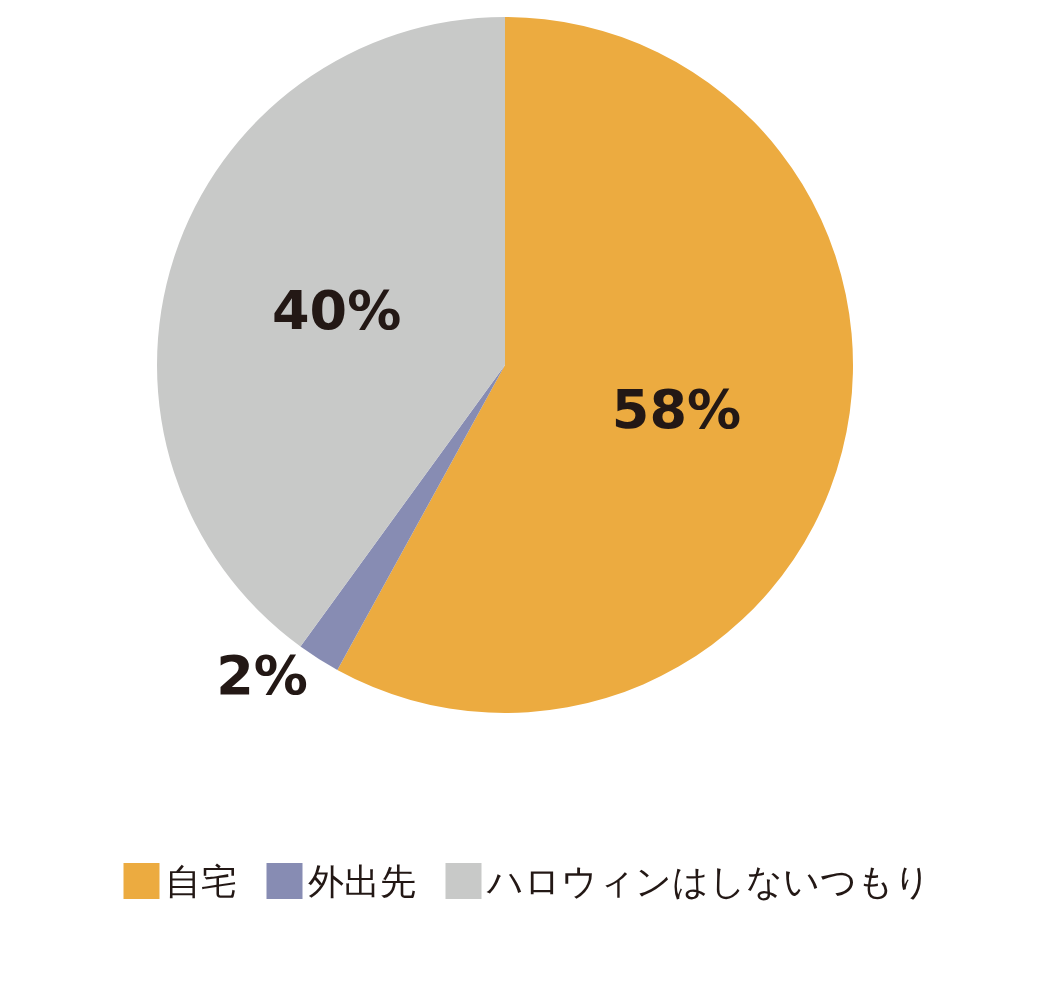  Describe the element at coordinates (676, 409) in the screenshot. I see `data-label: 58%` at that location.